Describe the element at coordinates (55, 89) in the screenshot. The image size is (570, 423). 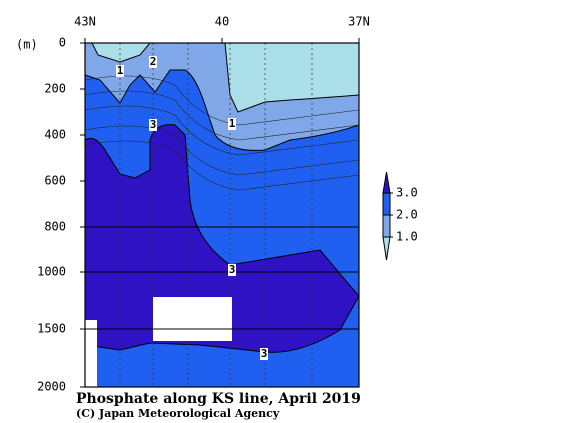
I see `y-tick-label: 200` at that location.